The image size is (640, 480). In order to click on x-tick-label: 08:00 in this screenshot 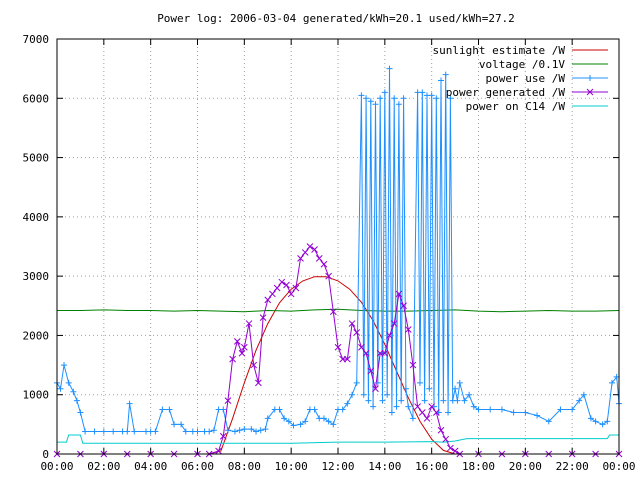, I will do `click(244, 466)`.